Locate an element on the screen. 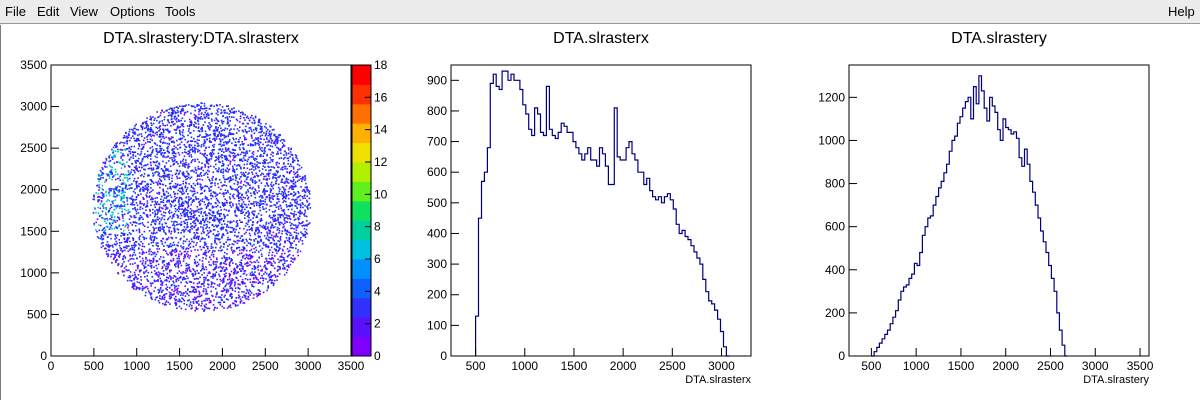 Image resolution: width=1200 pixels, height=405 pixels. menu-tools: Tools is located at coordinates (180, 11).